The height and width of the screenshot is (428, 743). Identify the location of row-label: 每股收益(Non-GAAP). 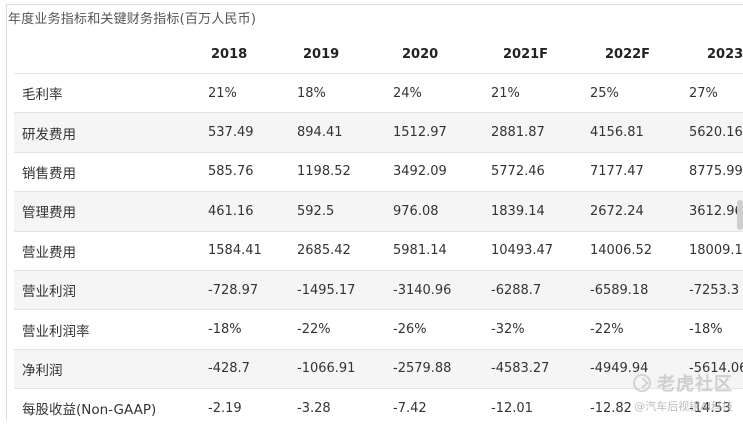
(89, 410).